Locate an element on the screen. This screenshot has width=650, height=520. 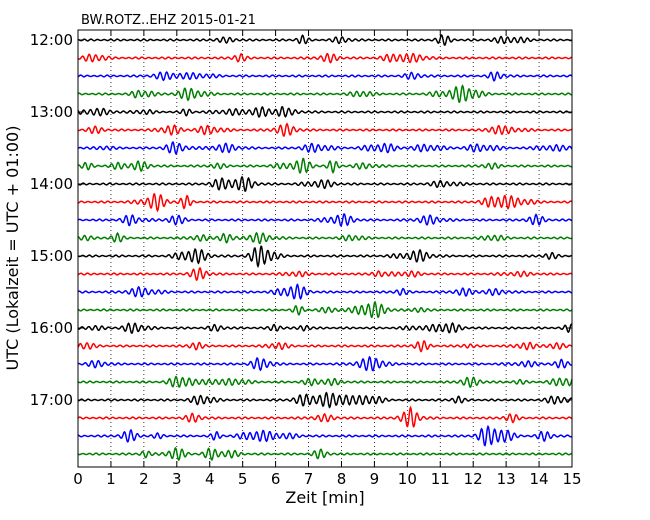
y-axis-label: UTC (Lokalzeit = UTC + 01:00) is located at coordinates (12, 248).